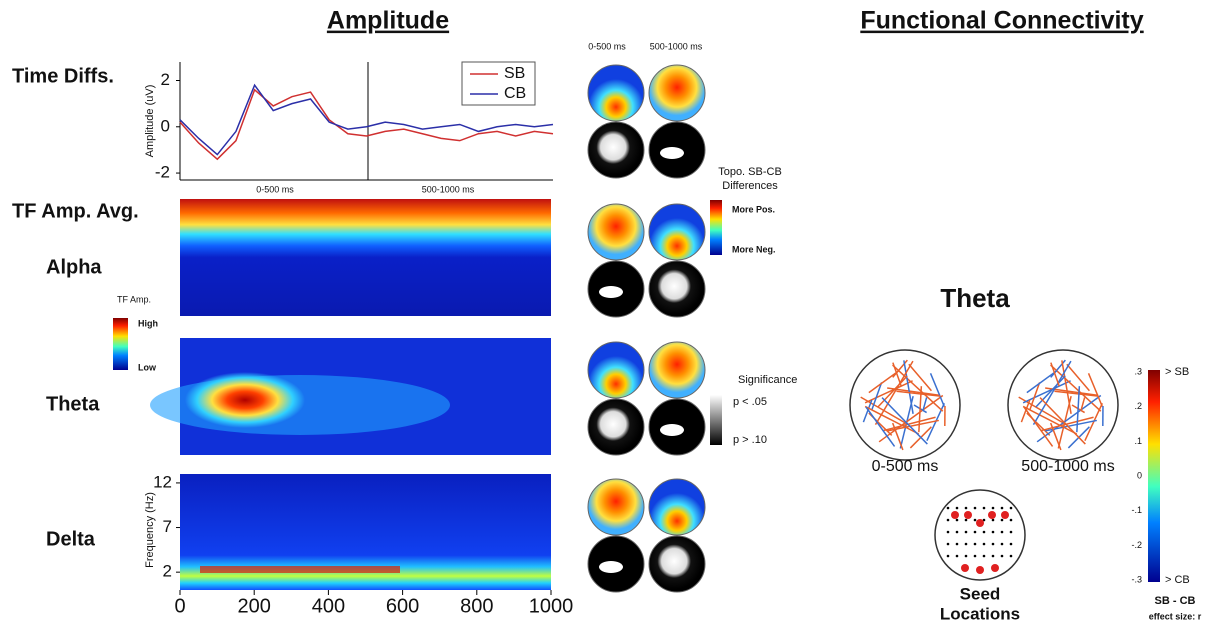  Describe the element at coordinates (1177, 372) in the screenshot. I see `label: > SB` at that location.